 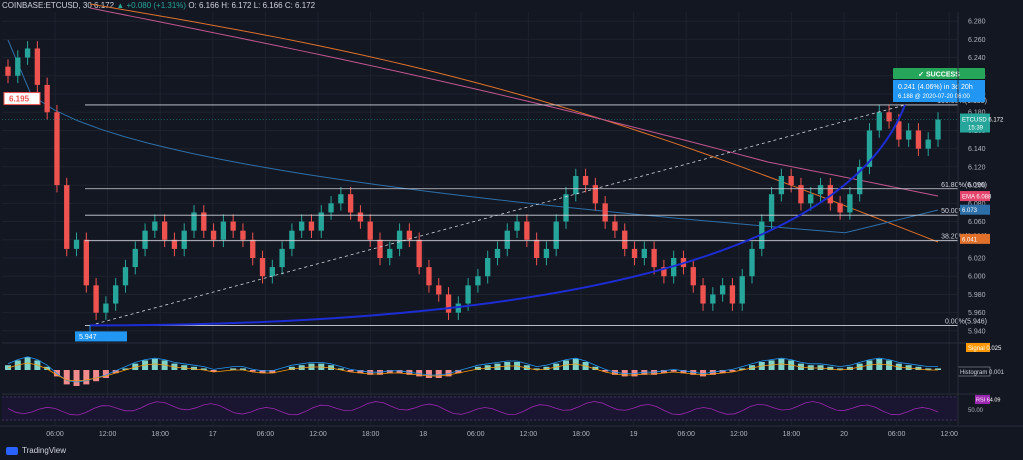 What do you see at coordinates (47, 5) in the screenshot?
I see `symbol-label: COINBASE:ETCUSD, 30` at bounding box center [47, 5].